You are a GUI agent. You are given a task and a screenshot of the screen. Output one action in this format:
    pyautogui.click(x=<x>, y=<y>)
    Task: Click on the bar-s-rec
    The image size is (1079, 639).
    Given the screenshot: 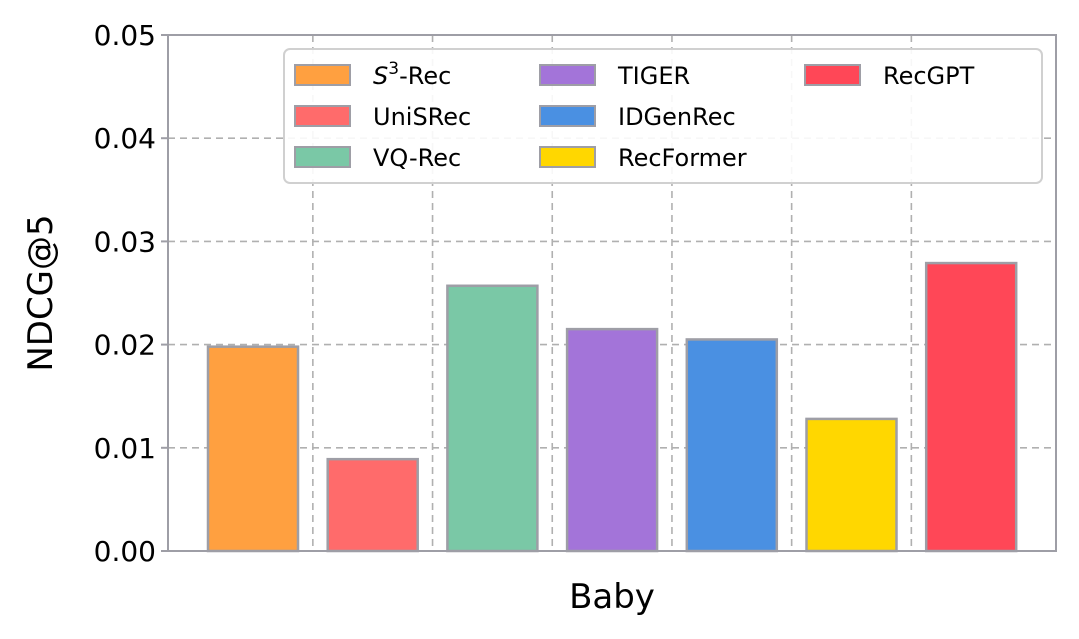 What is the action you would take?
    pyautogui.click(x=253, y=449)
    